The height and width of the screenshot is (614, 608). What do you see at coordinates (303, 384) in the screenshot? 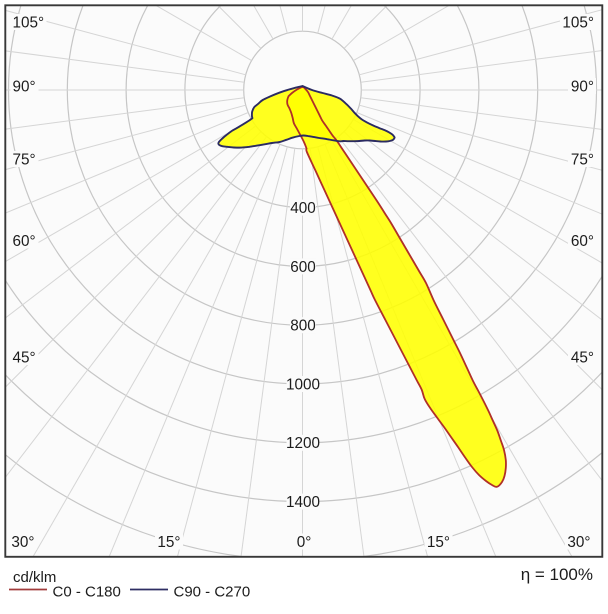
I see `svg-text: 1000` at bounding box center [303, 384].